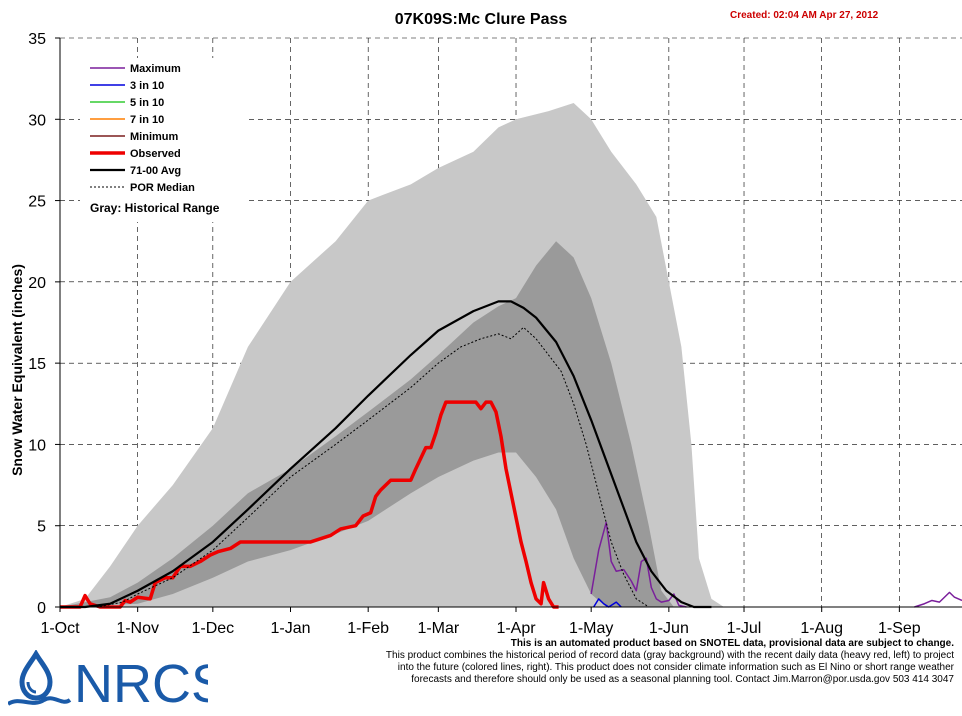 The image size is (962, 716). Describe the element at coordinates (155, 171) in the screenshot. I see `legend-label: 71-00 Avg` at that location.